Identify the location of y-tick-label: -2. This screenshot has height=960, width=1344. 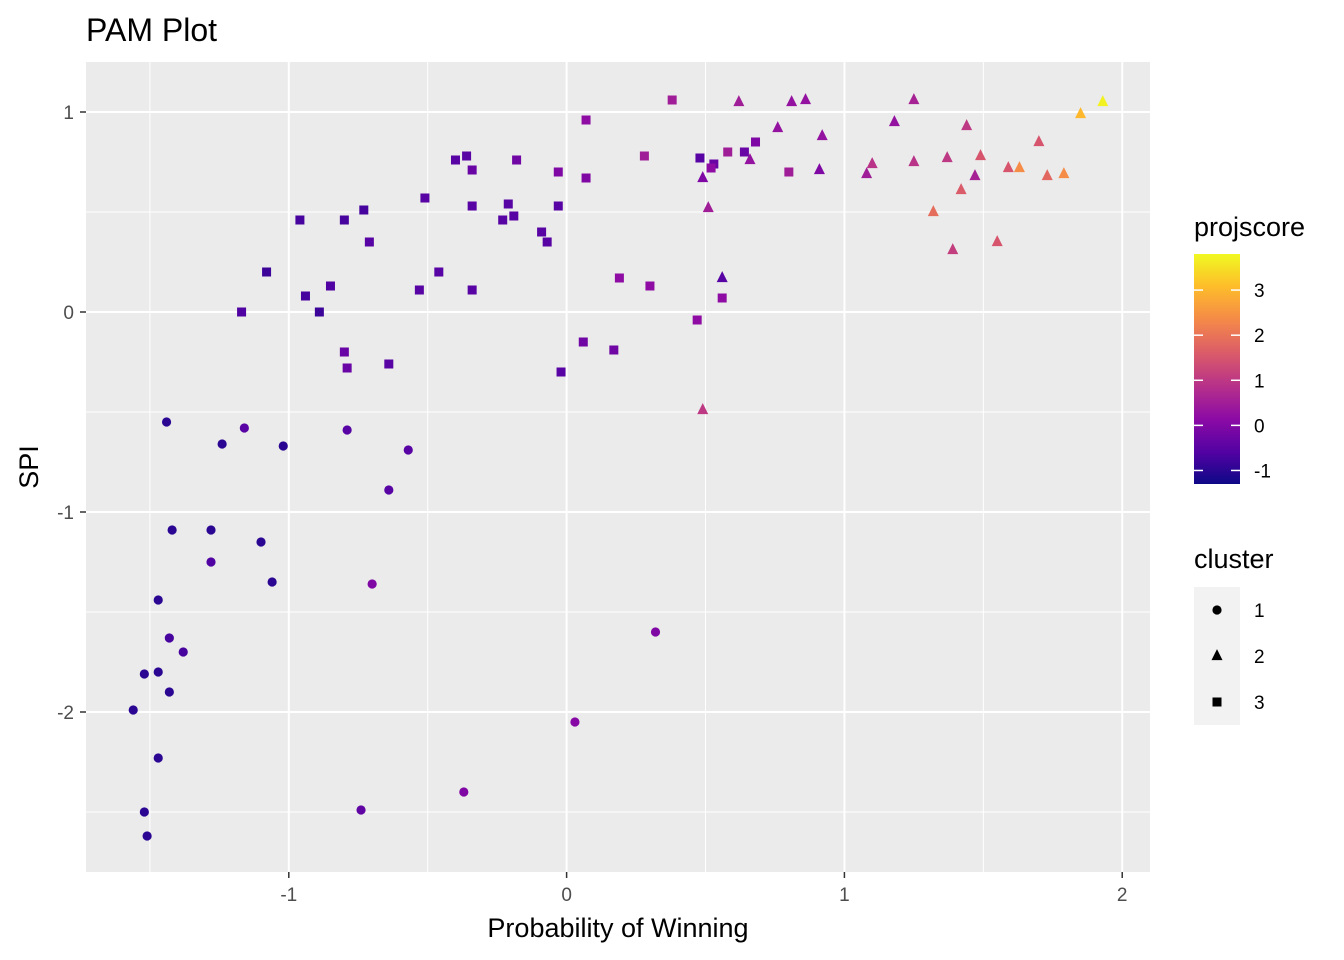
(65, 713).